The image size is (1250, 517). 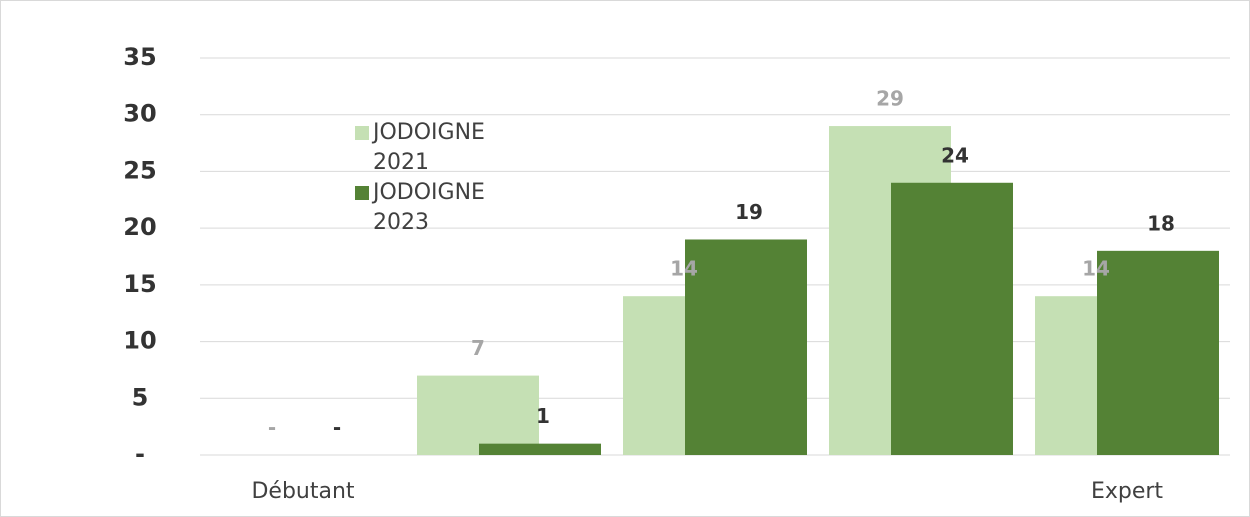 What do you see at coordinates (139, 114) in the screenshot?
I see `y-tick-label: 30` at bounding box center [139, 114].